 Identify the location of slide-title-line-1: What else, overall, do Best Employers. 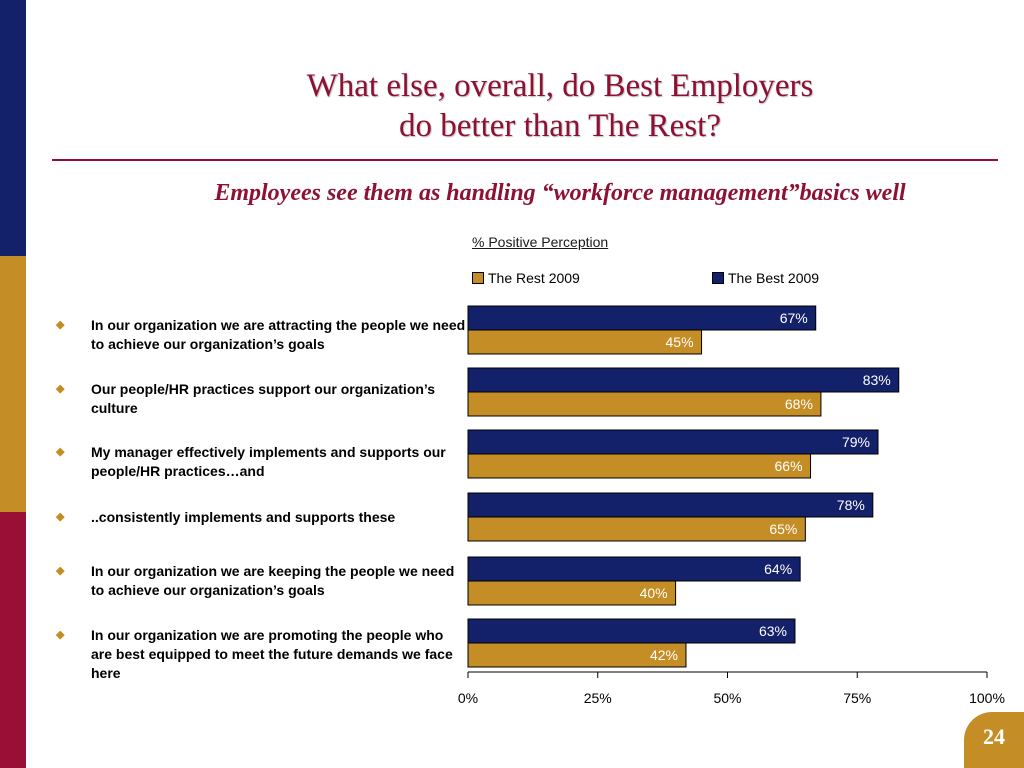
(560, 86).